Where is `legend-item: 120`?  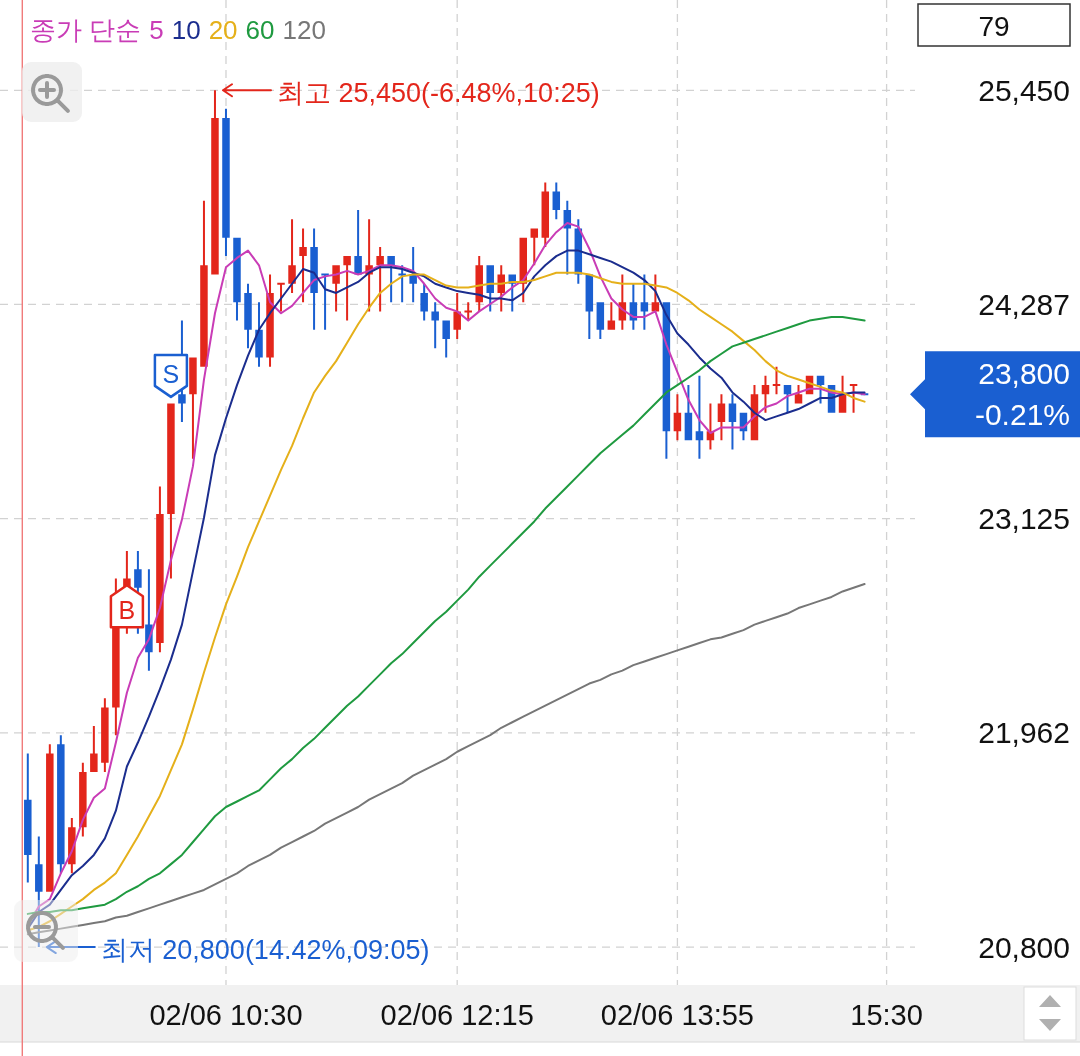
legend-item: 120 is located at coordinates (304, 30).